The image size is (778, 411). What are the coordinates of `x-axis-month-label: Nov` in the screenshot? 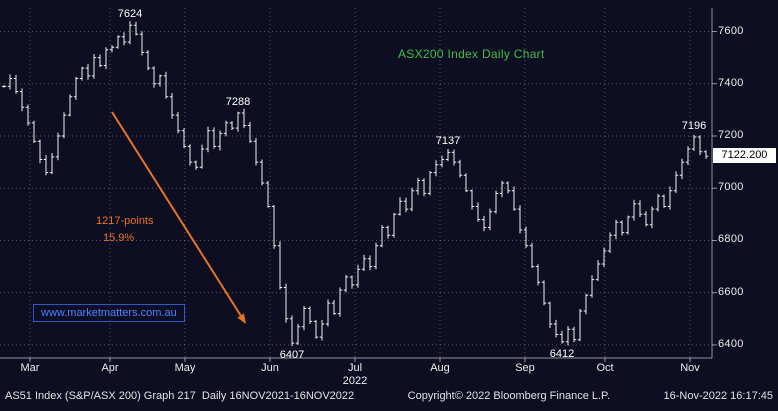 It's located at (690, 368).